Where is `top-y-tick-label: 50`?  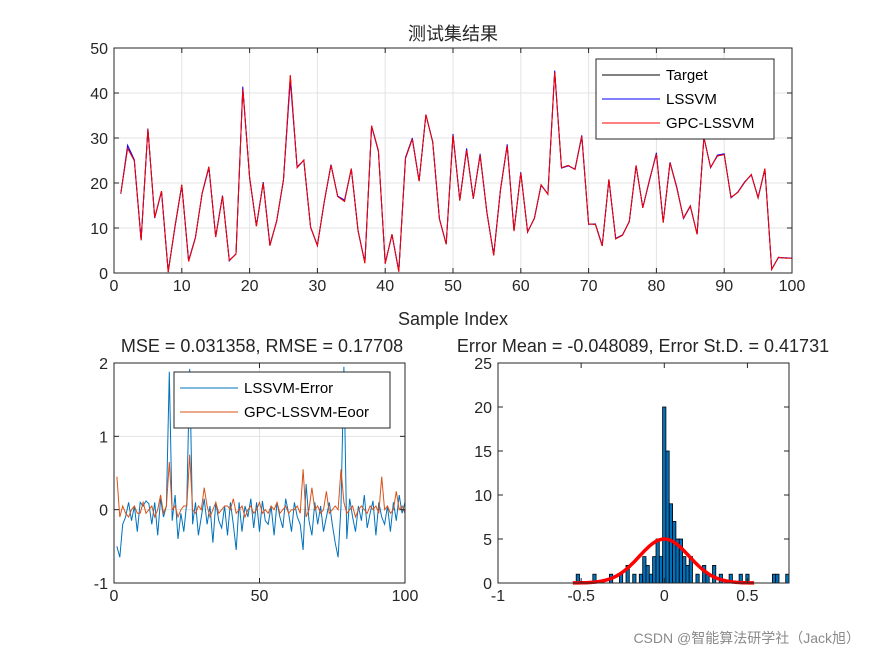 top-y-tick-label: 50 is located at coordinates (99, 49).